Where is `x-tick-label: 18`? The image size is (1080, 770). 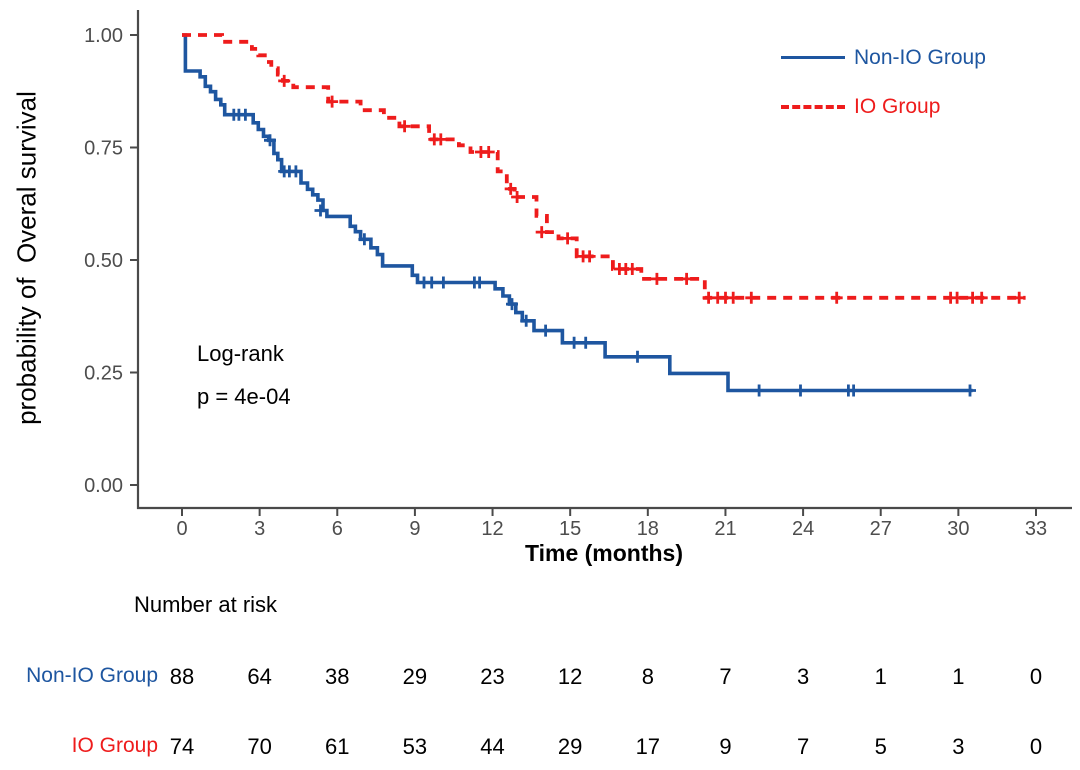
x-tick-label: 18 is located at coordinates (648, 529).